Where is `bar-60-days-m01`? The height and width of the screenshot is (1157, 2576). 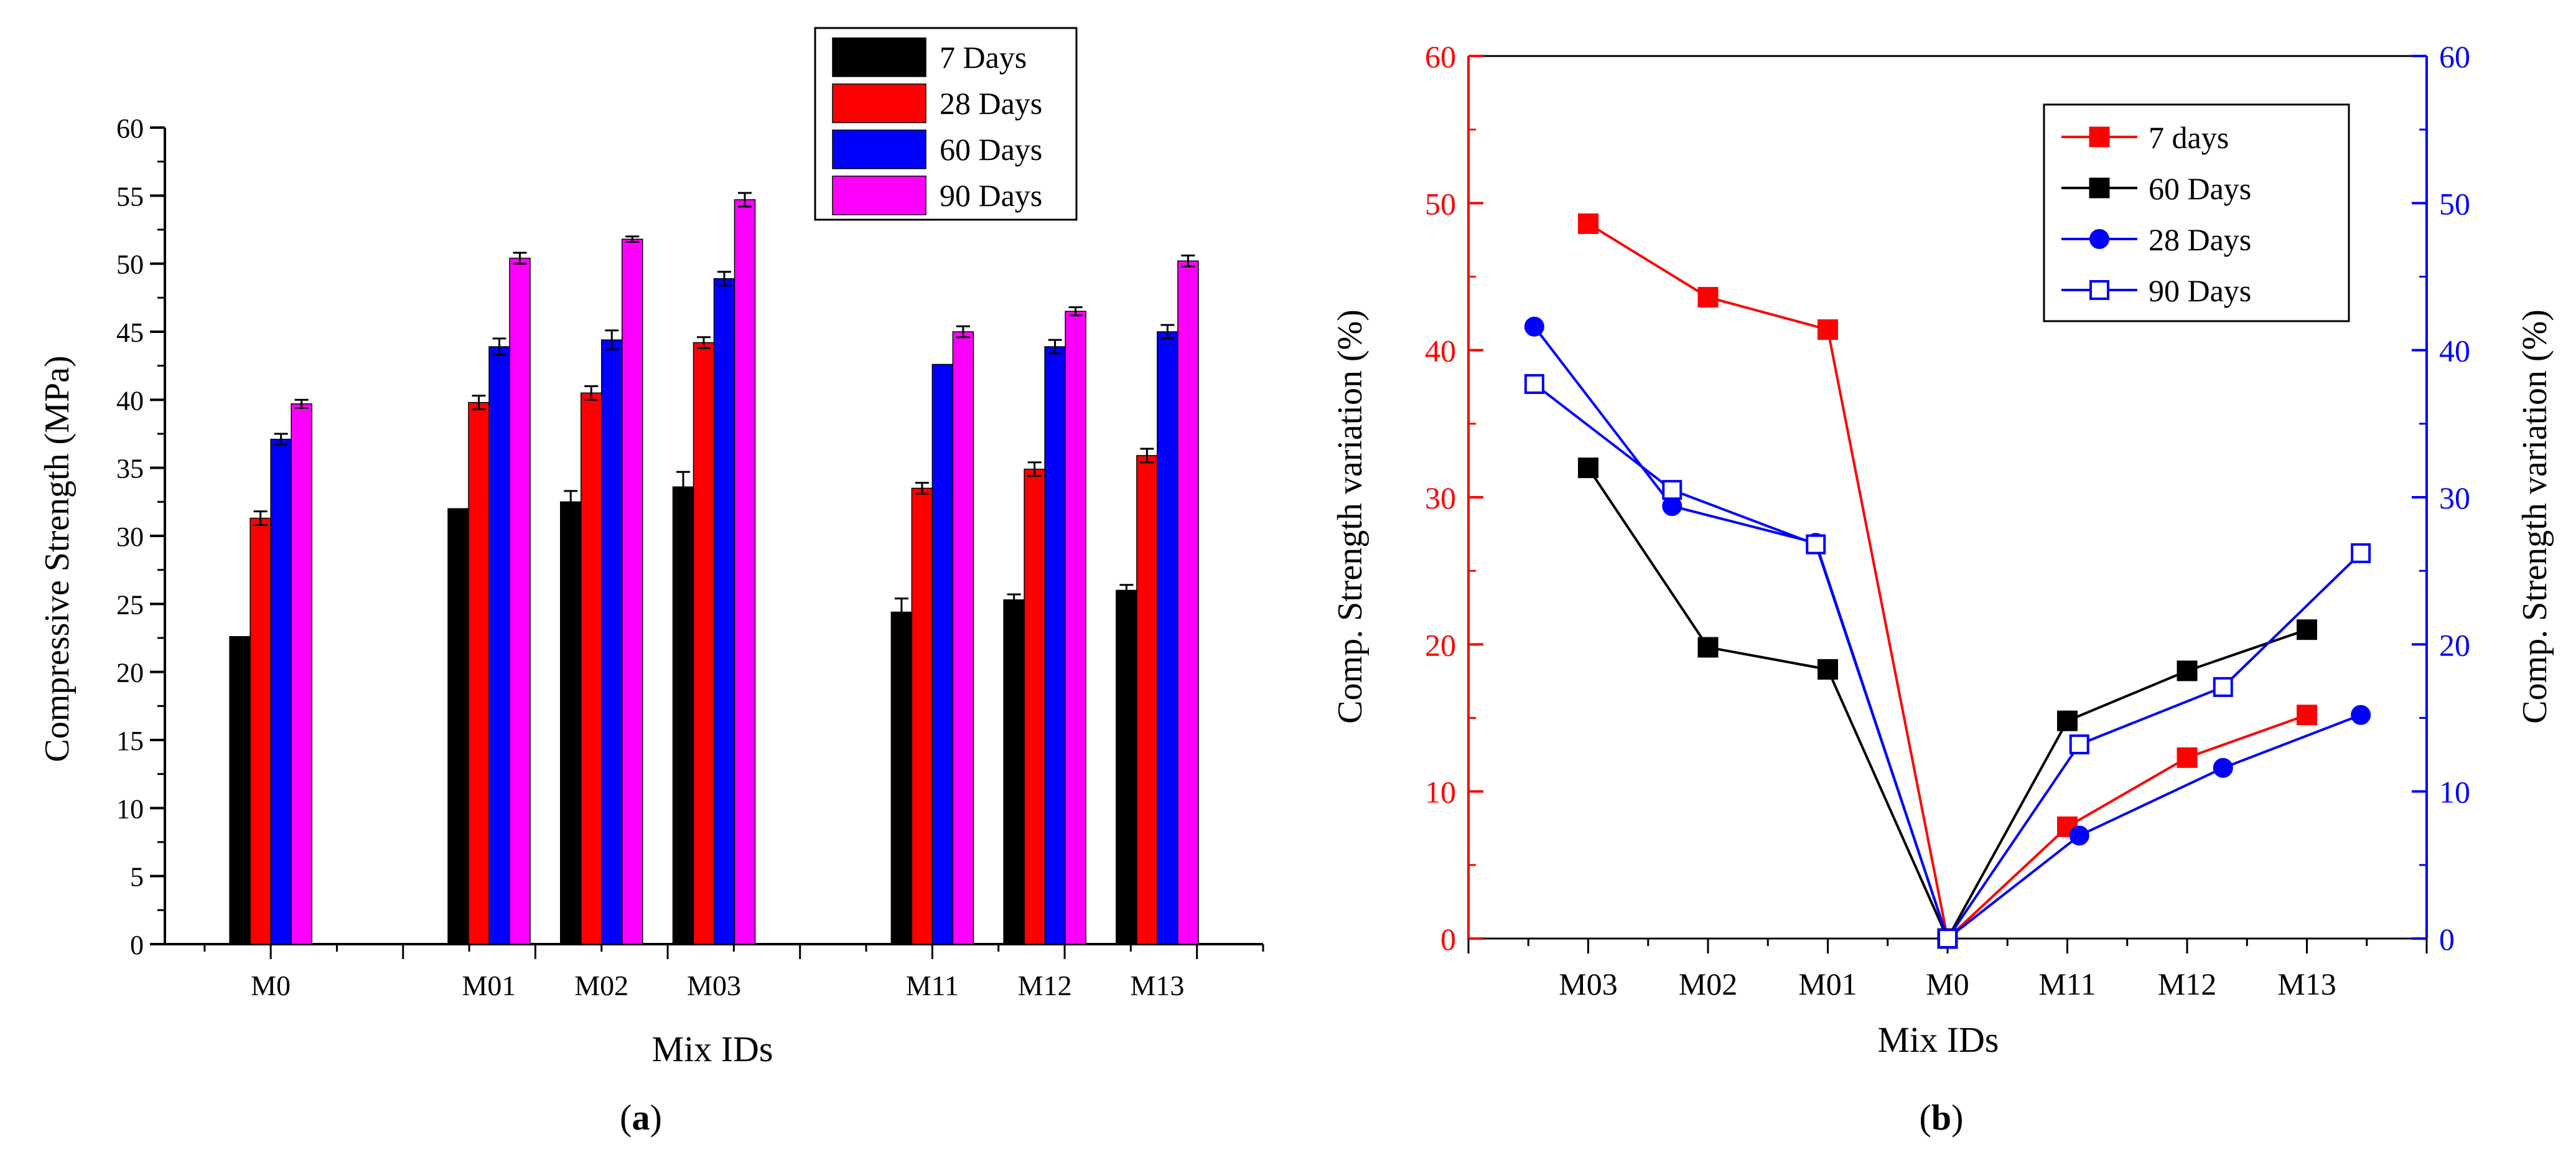 bar-60-days-m01 is located at coordinates (499, 645).